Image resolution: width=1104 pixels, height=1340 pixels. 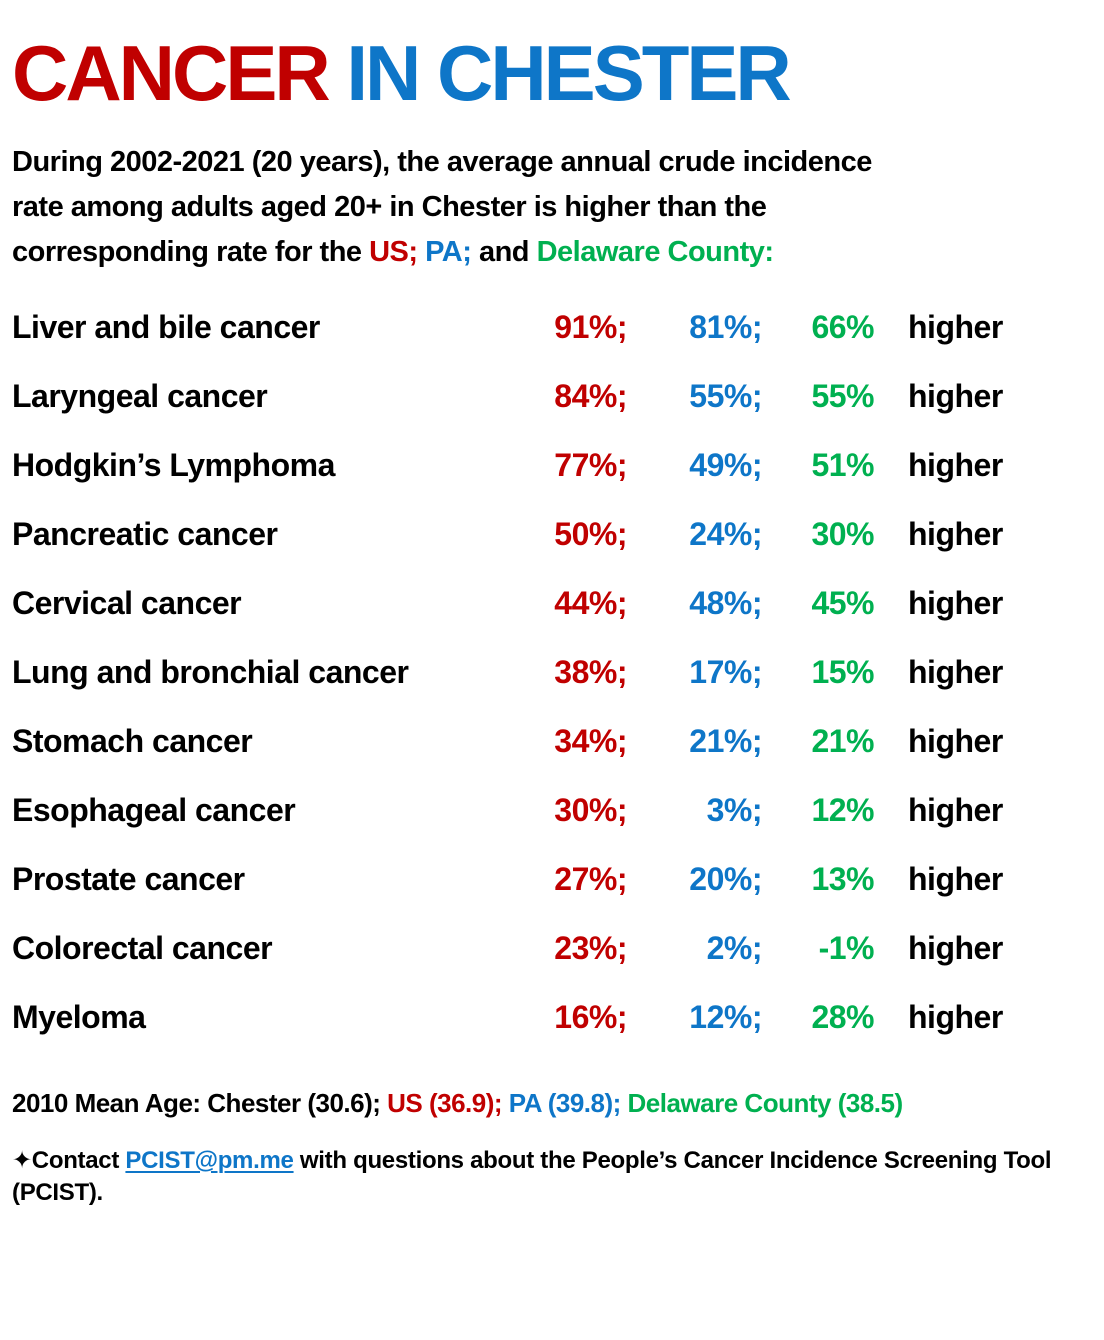 What do you see at coordinates (154, 809) in the screenshot?
I see `cancer-name: Esophageal cancer` at bounding box center [154, 809].